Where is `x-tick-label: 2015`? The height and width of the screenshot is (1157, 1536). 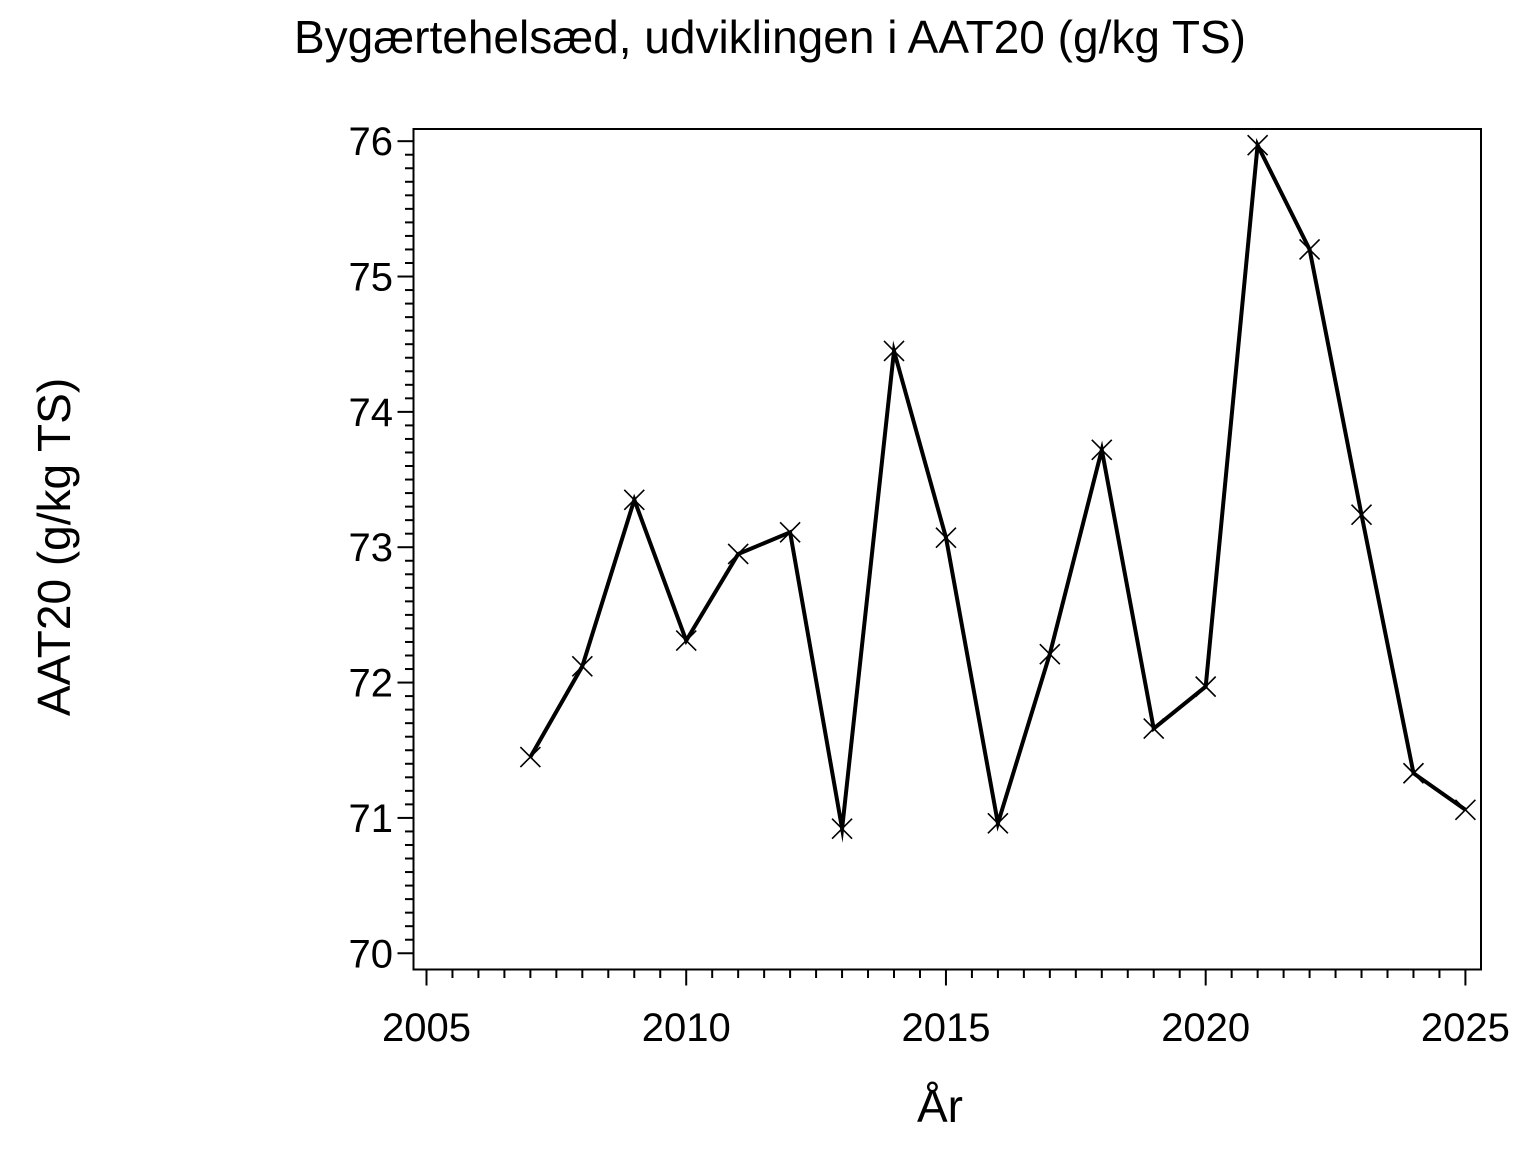
x-tick-label: 2015 is located at coordinates (945, 1028).